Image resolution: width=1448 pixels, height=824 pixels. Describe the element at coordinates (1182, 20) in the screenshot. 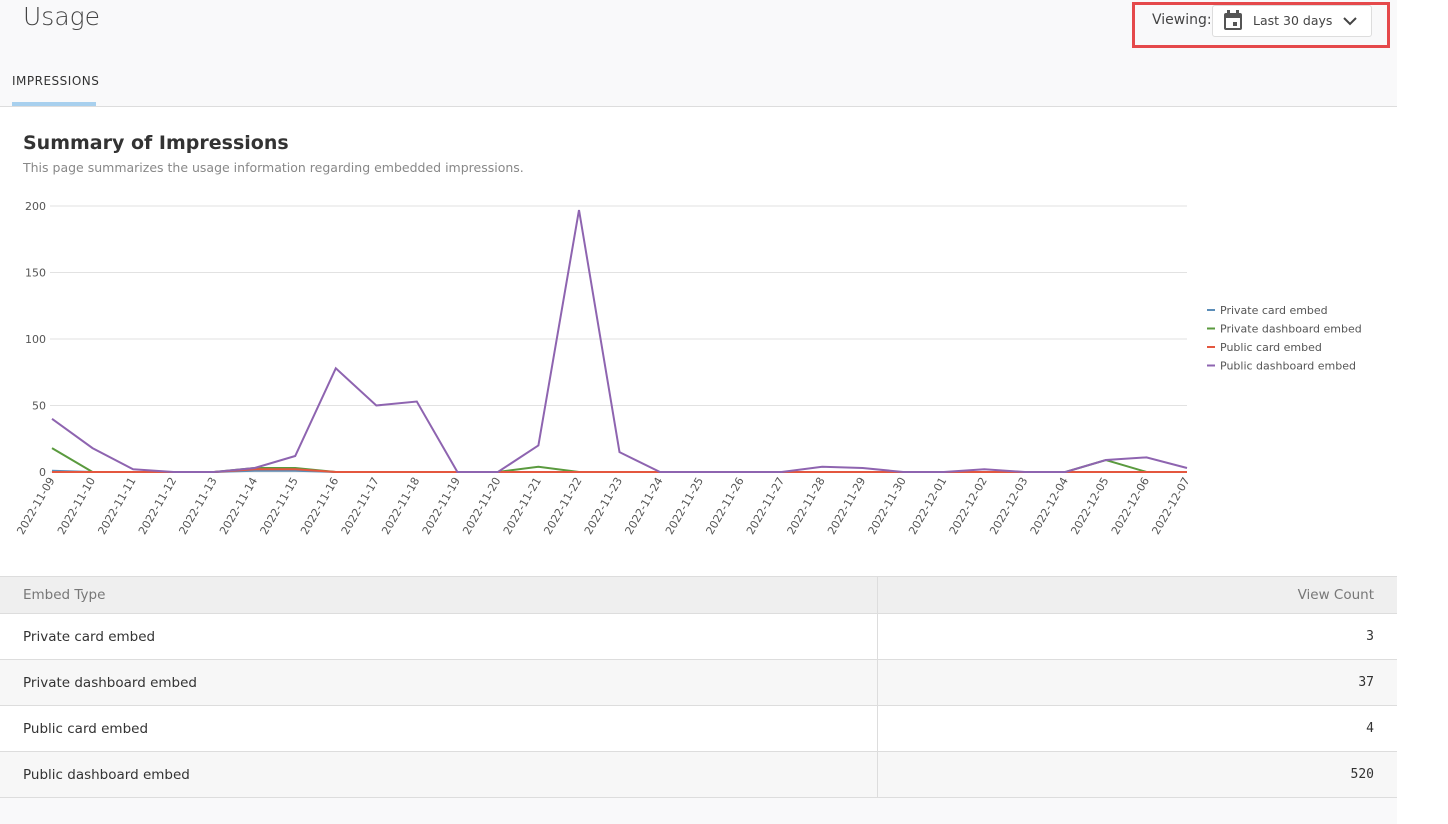

I see `viewing-label: Viewing:` at that location.